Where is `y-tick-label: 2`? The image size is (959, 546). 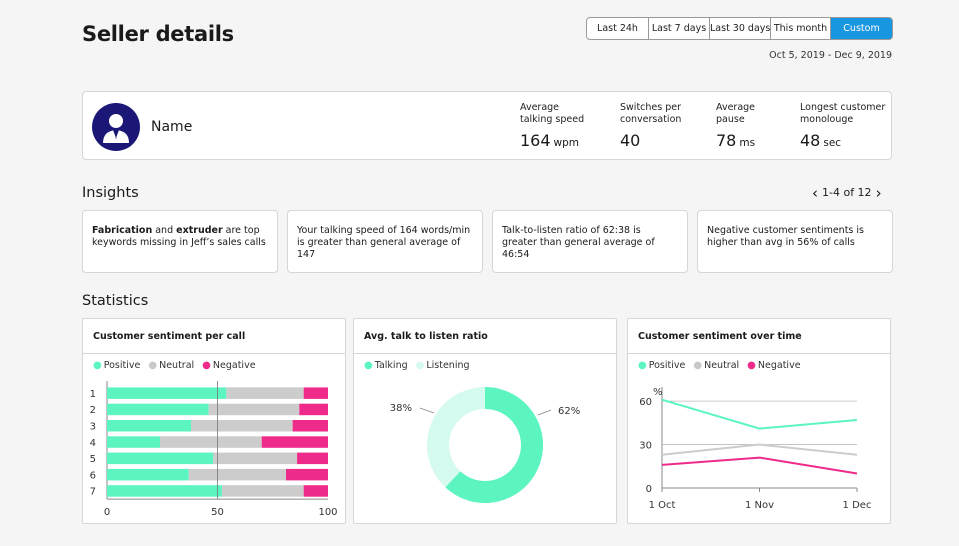 y-tick-label: 2 is located at coordinates (93, 410).